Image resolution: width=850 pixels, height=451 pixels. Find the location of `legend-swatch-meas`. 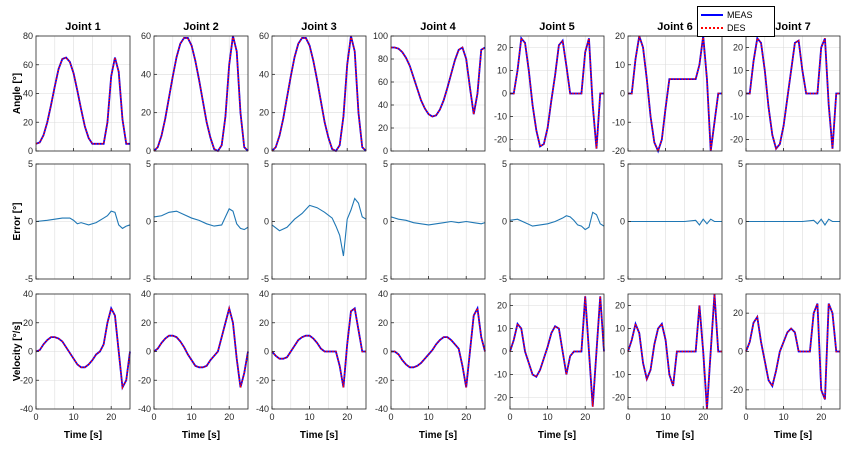

legend-swatch-meas is located at coordinates (712, 15).